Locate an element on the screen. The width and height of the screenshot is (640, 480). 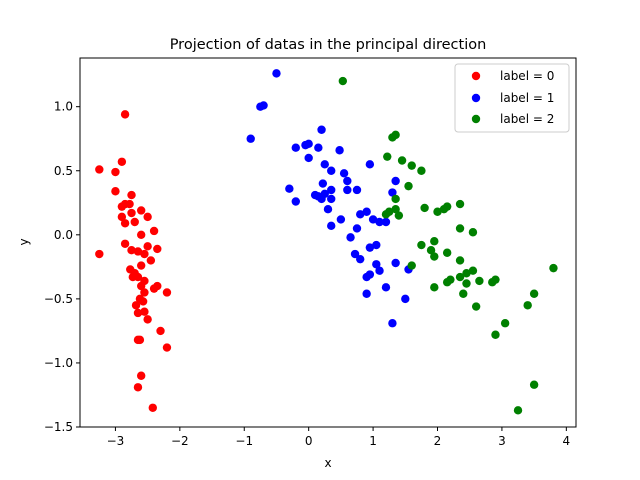
x-tick-label: −1 is located at coordinates (244, 441).